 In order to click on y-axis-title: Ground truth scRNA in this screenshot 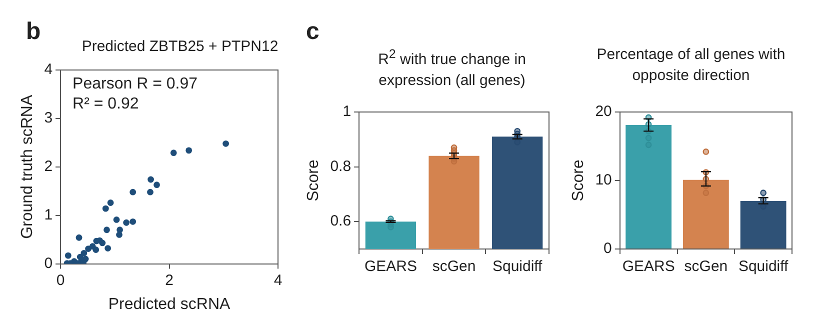, I will do `click(27, 166)`.